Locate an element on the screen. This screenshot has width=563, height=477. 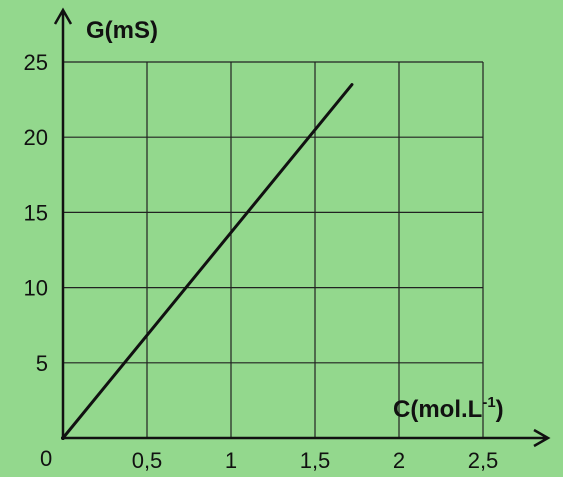
y-tick-label-2: 15 is located at coordinates (36, 212).